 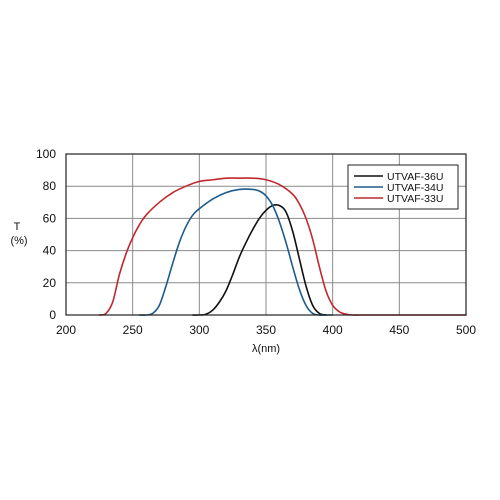 I want to click on y-tick-label: 80, so click(x=50, y=186).